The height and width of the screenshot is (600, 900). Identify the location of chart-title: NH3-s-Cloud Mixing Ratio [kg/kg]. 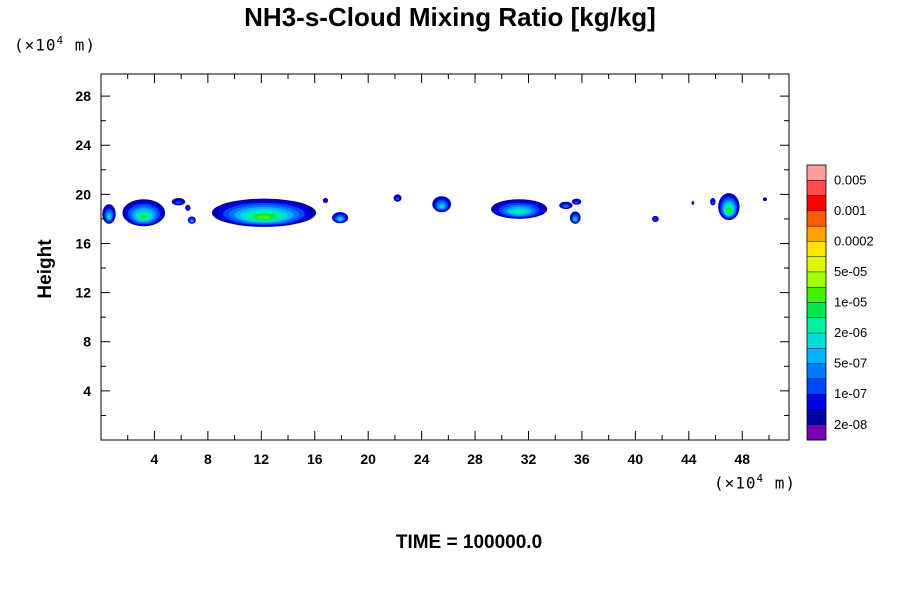
(450, 17).